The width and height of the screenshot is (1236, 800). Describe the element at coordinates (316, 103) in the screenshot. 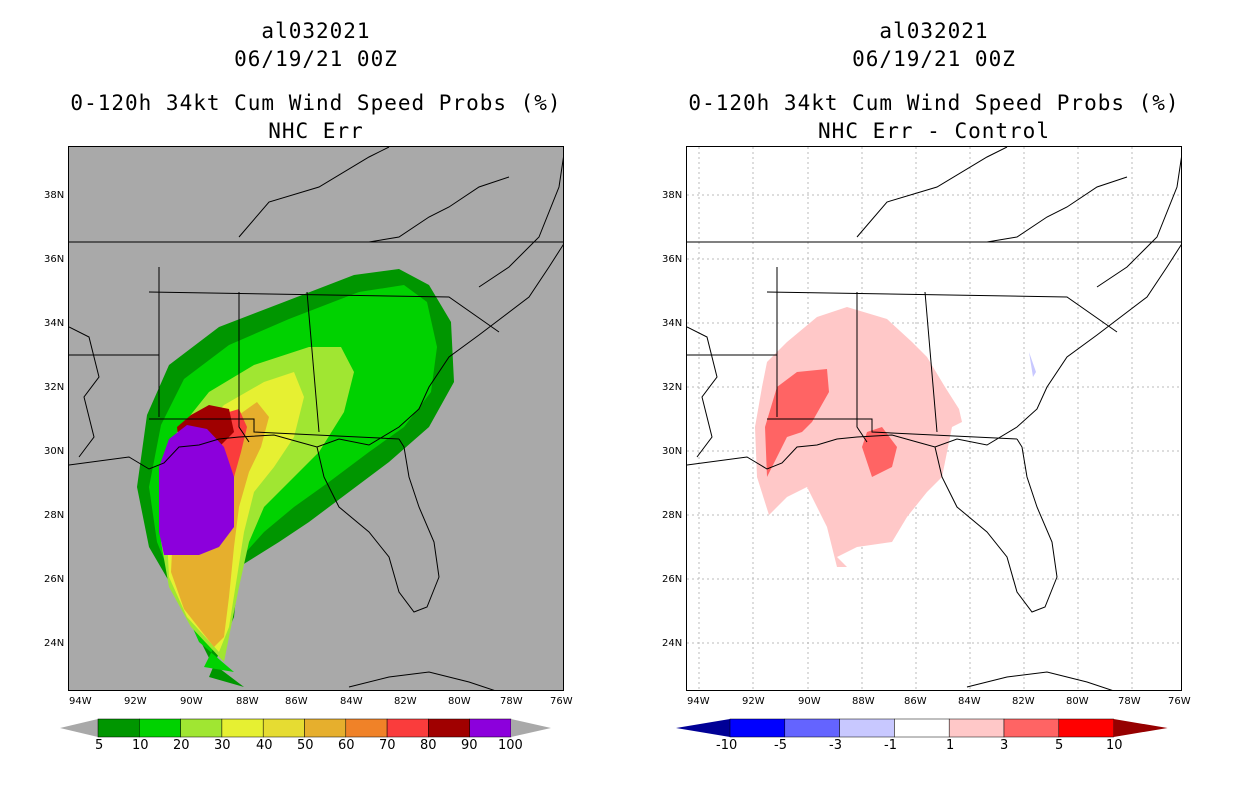

I see `left-title-3: 0-120h 34kt Cum Wind Speed Probs (%)` at that location.